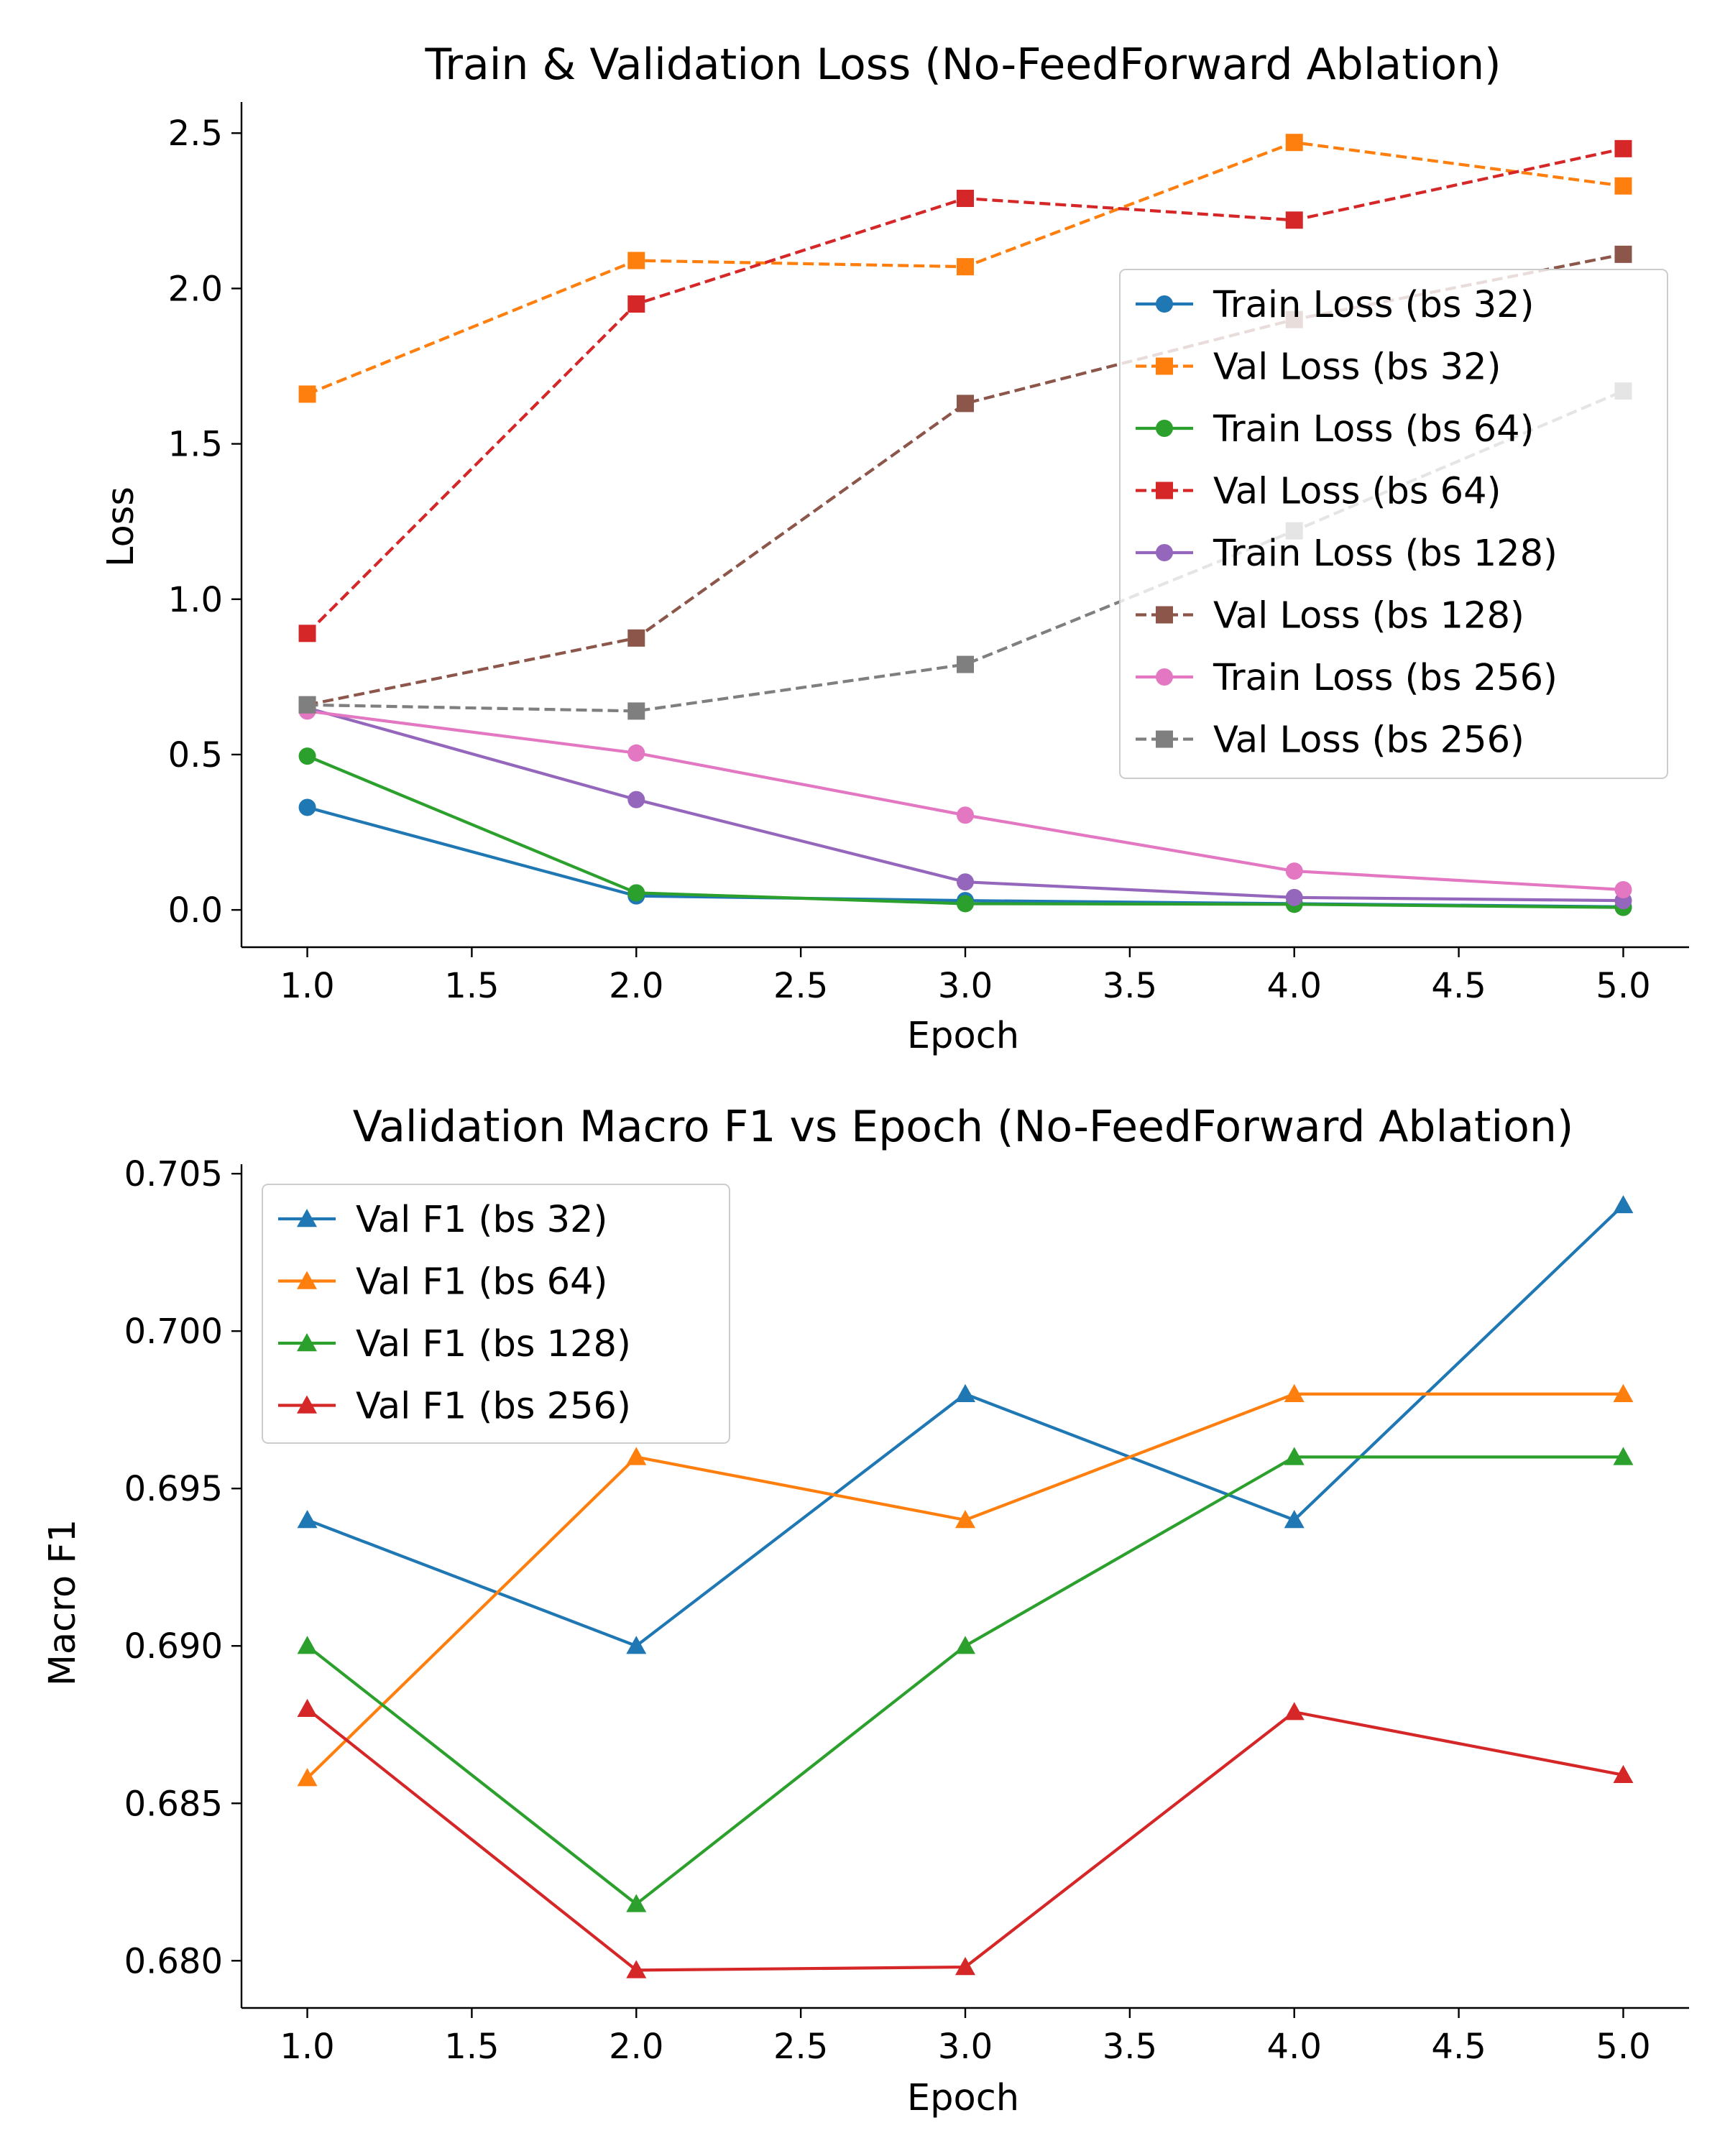 Image resolution: width=1725 pixels, height=2156 pixels. I want to click on loss-legend-item: Train Loss (bs 32), so click(1335, 305).